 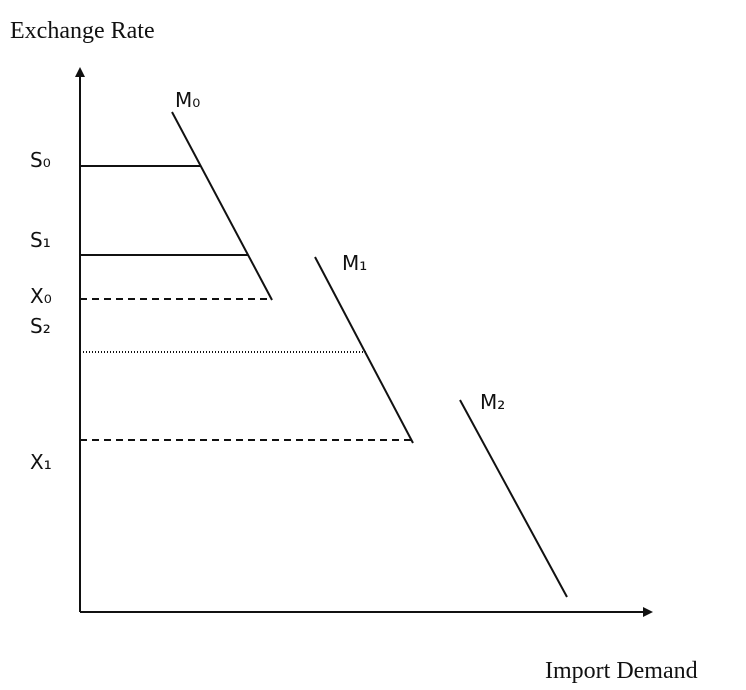 I want to click on curve-label: M₂, so click(x=492, y=402).